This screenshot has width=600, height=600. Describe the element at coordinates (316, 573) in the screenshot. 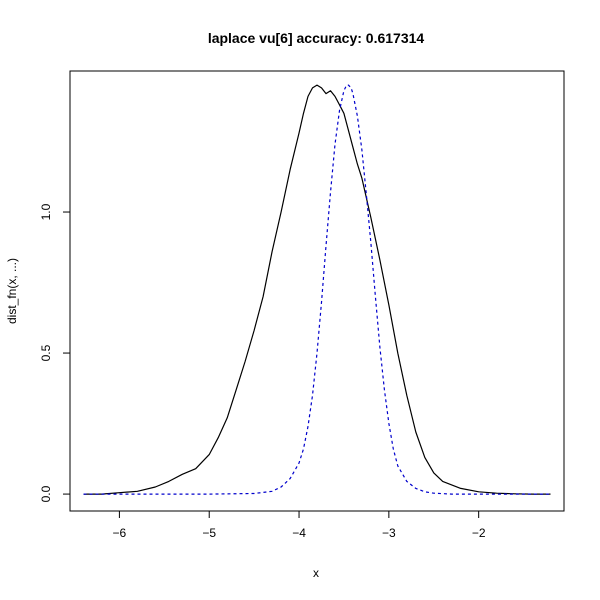

I see `x-axis-label: x` at that location.